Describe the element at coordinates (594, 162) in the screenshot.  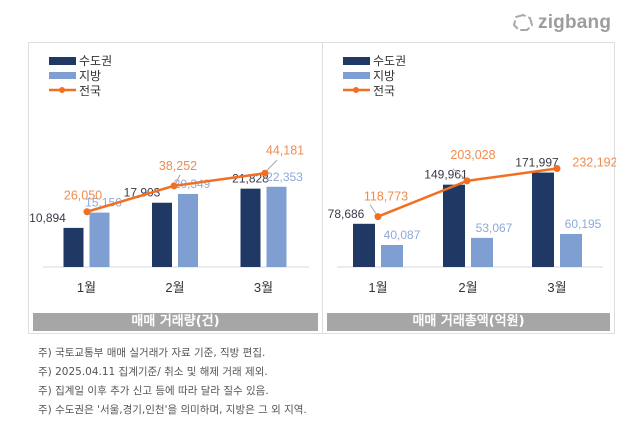
I see `data-label-national: 232,192` at that location.